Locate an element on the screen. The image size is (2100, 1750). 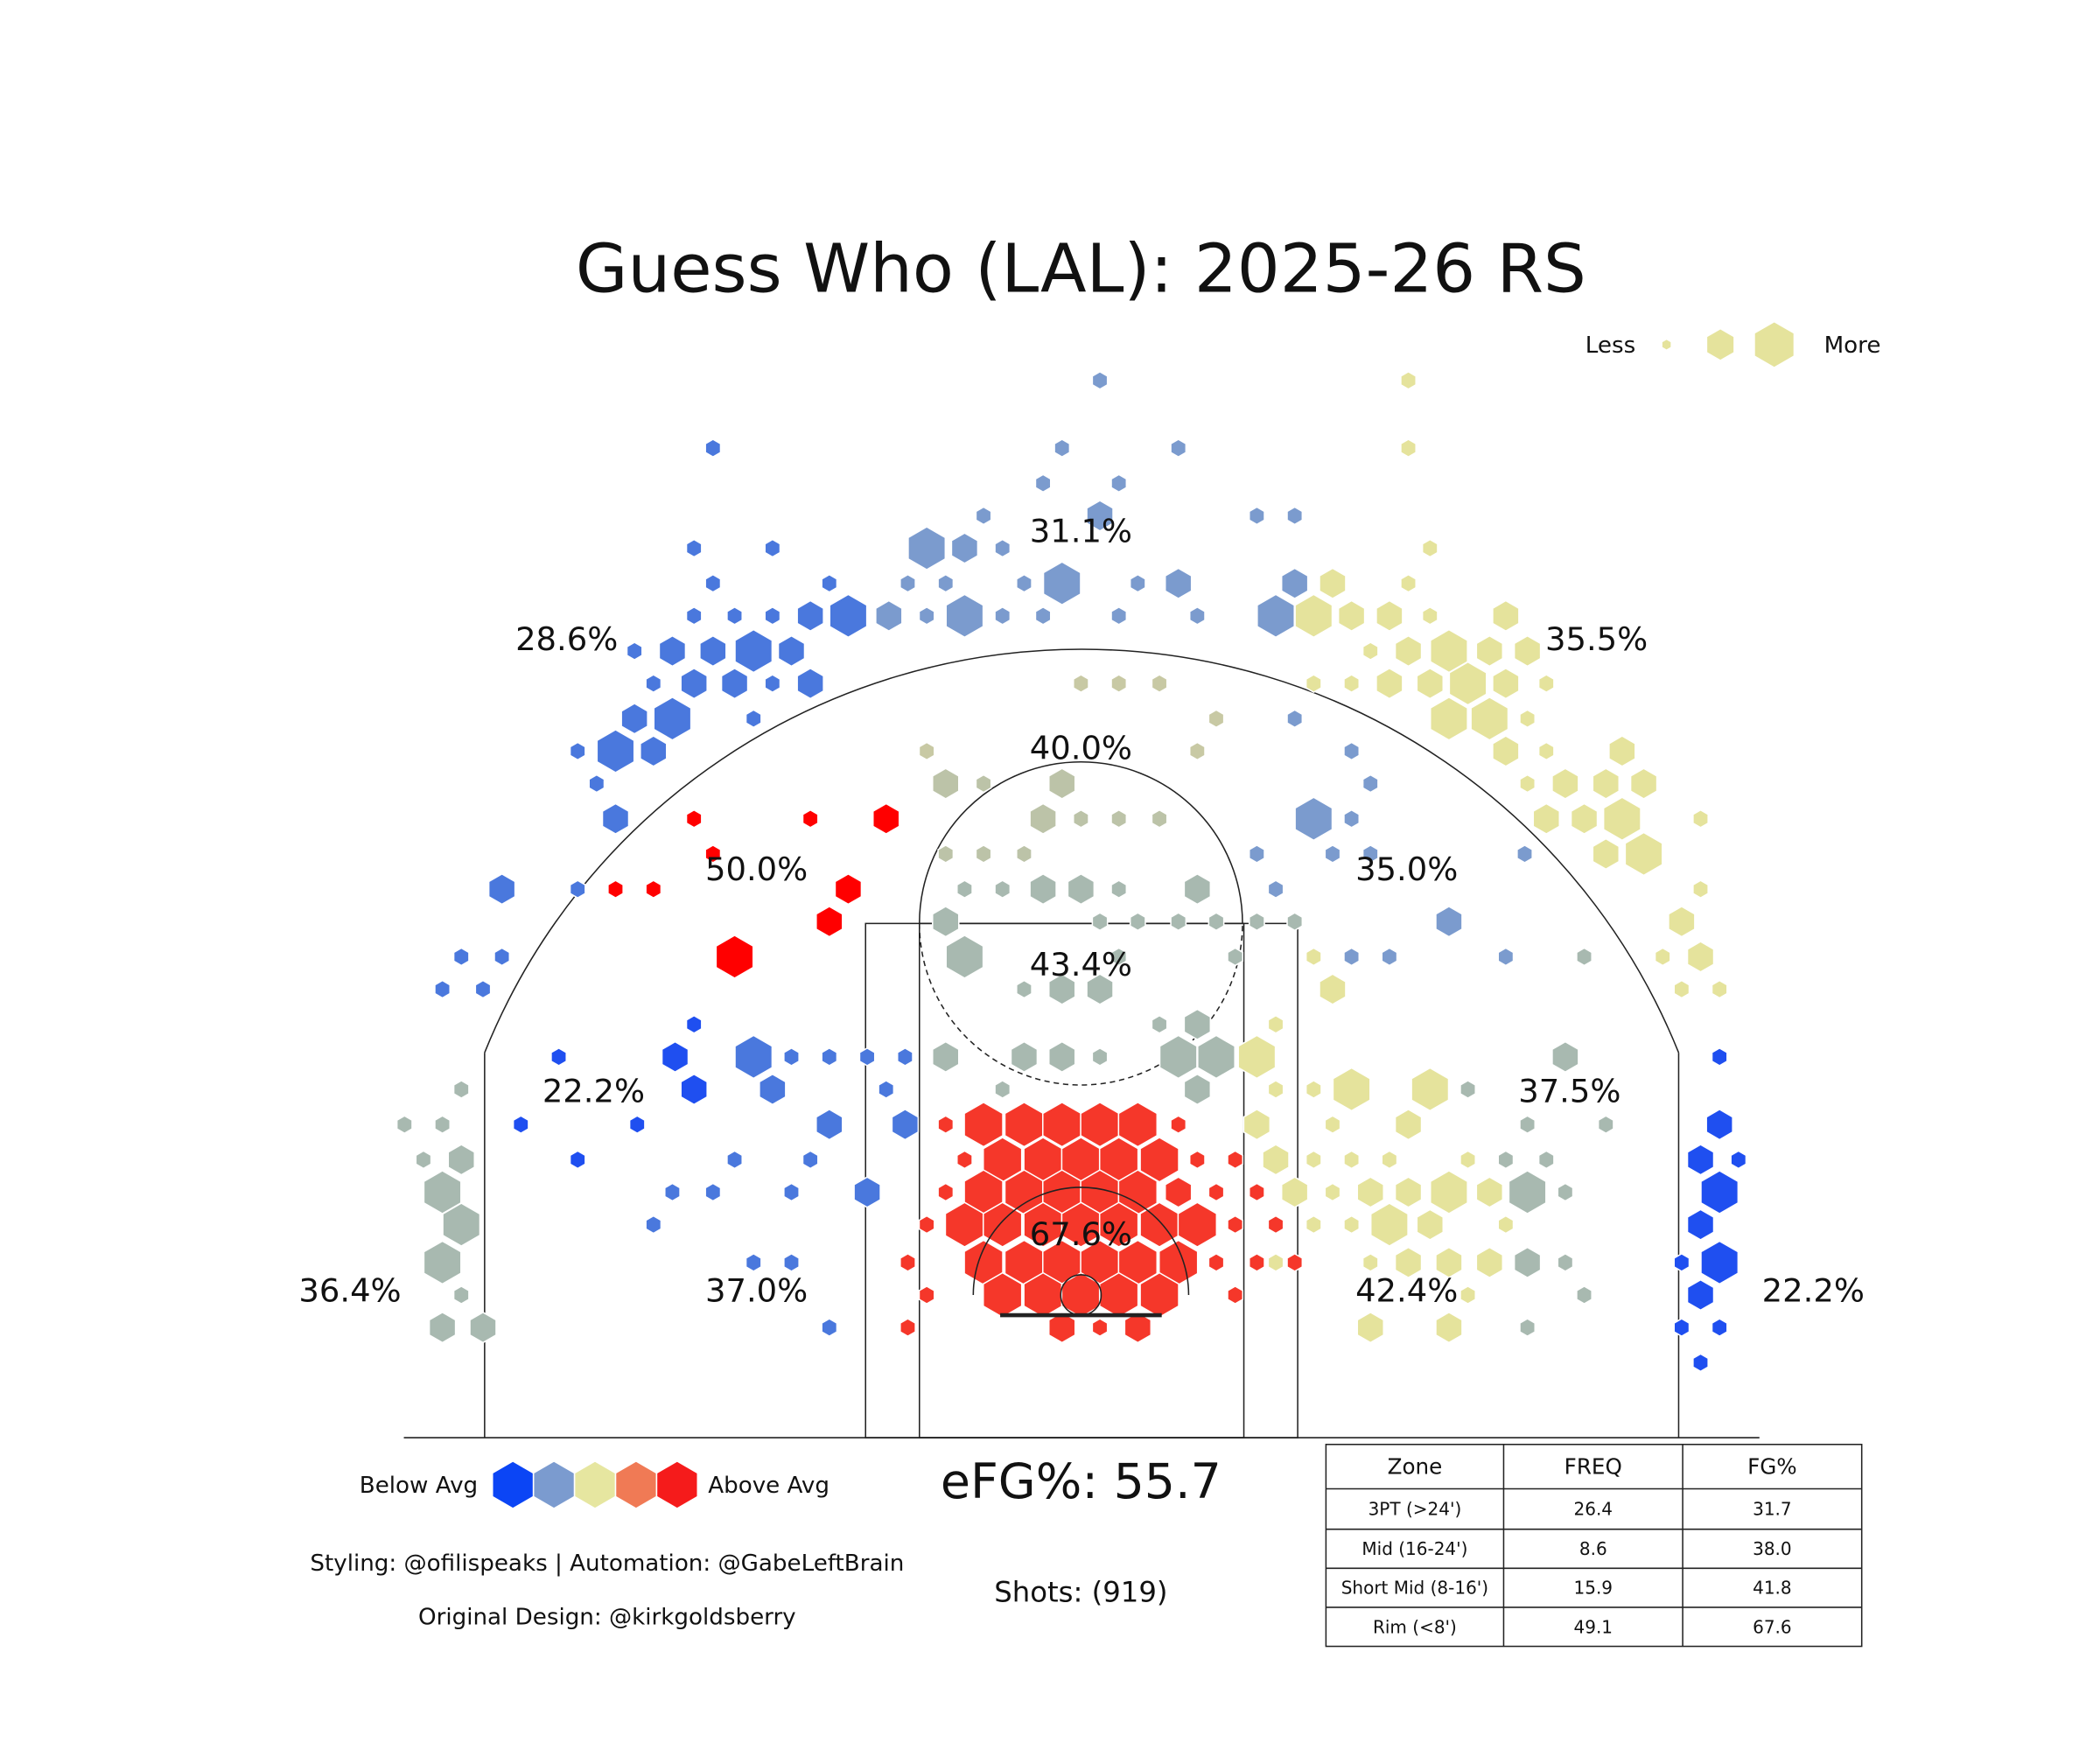
chart-title: Guess Who (LAL): 2025-26 RS is located at coordinates (1081, 269).